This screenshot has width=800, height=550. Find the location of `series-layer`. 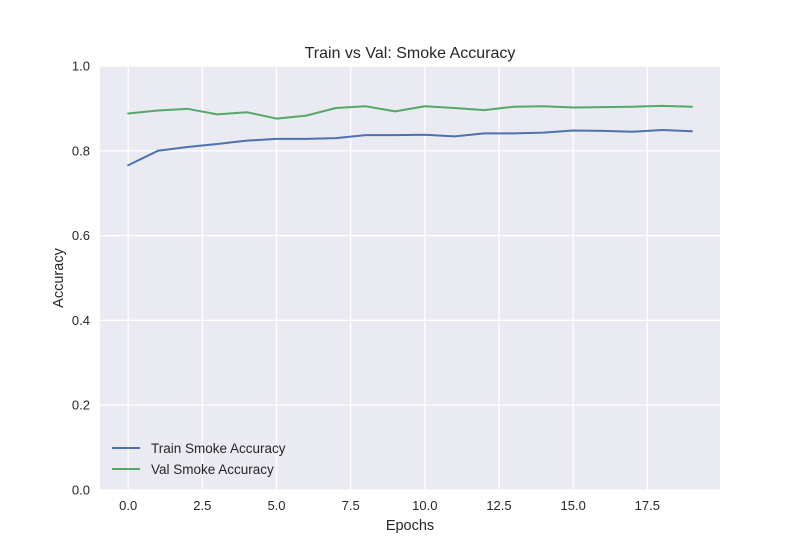

series-layer is located at coordinates (410, 135).